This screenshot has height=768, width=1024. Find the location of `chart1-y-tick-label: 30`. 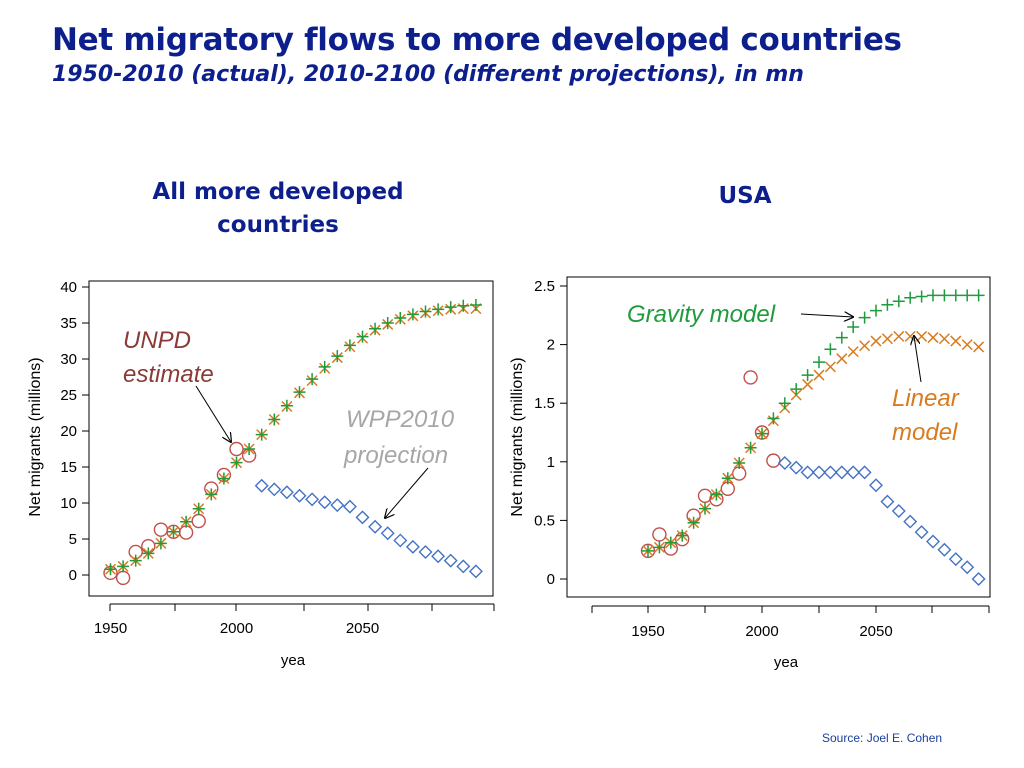

chart1-y-tick-label: 30 is located at coordinates (68, 359).